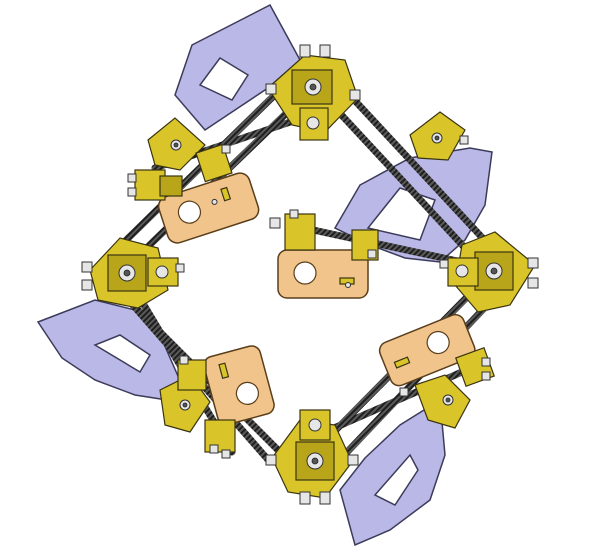 Image resolution: width=600 pixels, height=552 pixels. Describe the element at coordinates (312, 457) in the screenshot. I see `corner-bracket-bottom` at that location.